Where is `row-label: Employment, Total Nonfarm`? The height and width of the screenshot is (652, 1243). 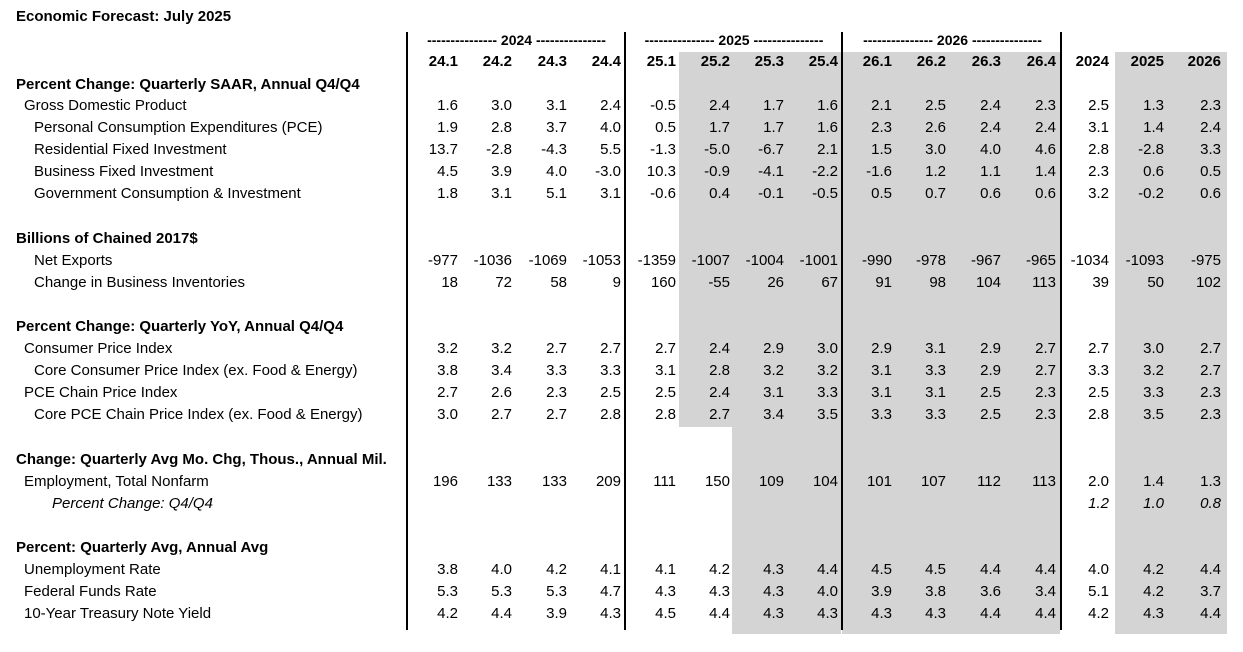
row-label: Employment, Total Nonfarm is located at coordinates (116, 481).